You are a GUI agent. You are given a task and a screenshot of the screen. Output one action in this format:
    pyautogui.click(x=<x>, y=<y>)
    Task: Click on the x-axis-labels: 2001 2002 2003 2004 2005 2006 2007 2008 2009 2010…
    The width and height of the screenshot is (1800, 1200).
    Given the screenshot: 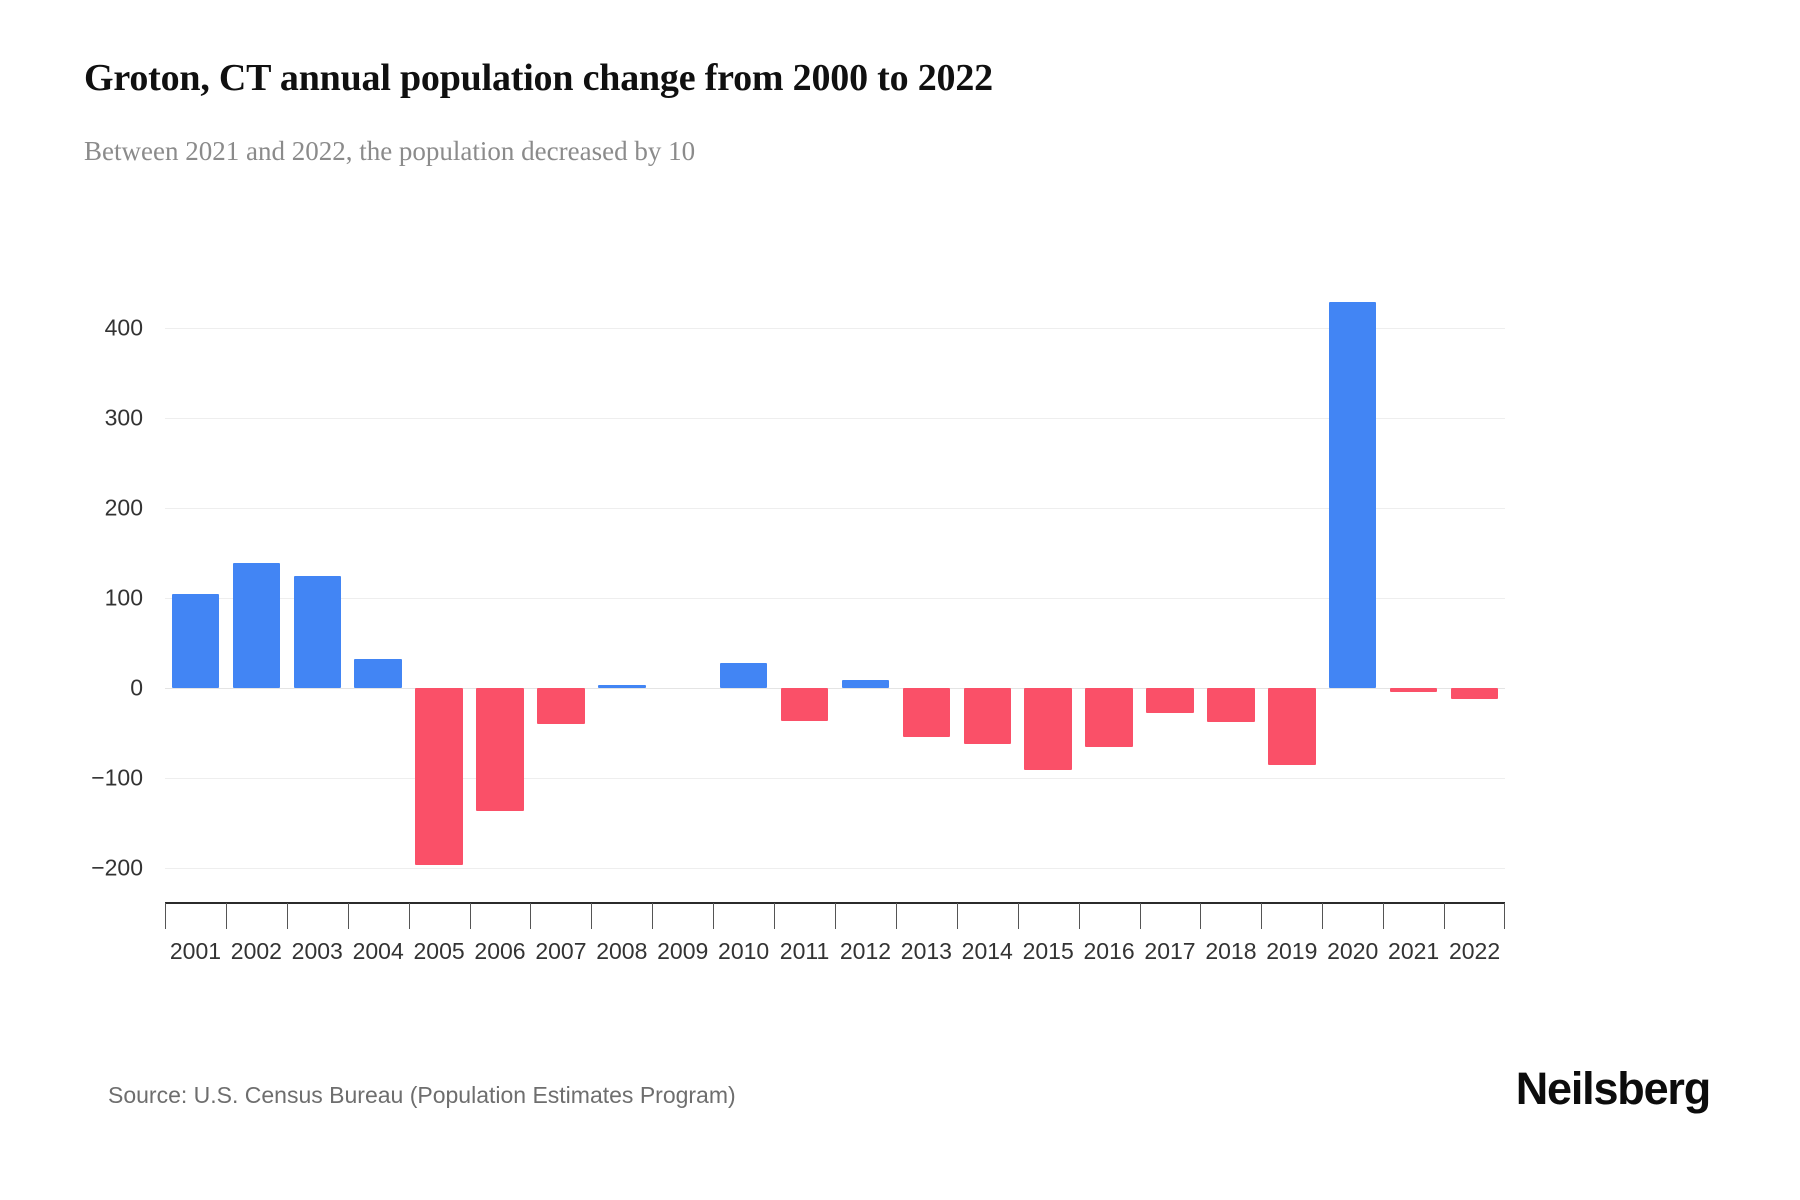 What is the action you would take?
    pyautogui.click(x=835, y=958)
    